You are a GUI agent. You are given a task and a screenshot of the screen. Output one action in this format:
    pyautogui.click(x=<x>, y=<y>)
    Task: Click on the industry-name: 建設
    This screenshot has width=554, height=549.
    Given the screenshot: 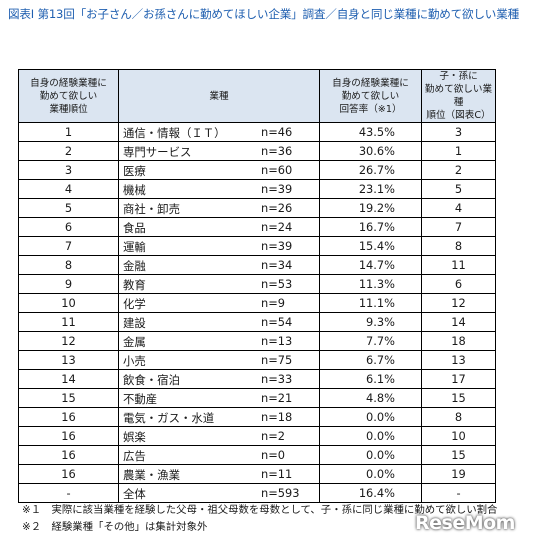 What is the action you would take?
    pyautogui.click(x=134, y=323)
    